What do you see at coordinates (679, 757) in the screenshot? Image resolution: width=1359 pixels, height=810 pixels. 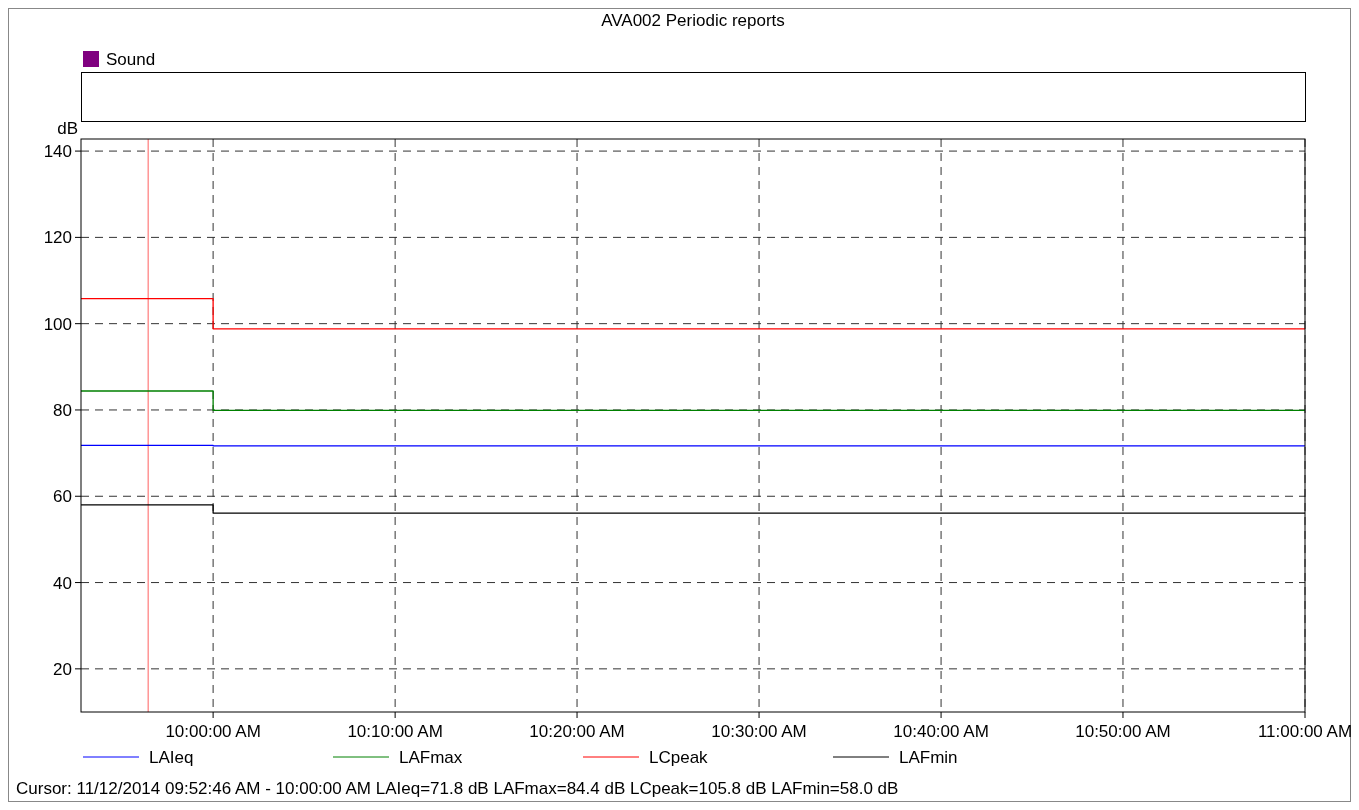 I see `legend-label: LCpeak` at bounding box center [679, 757].